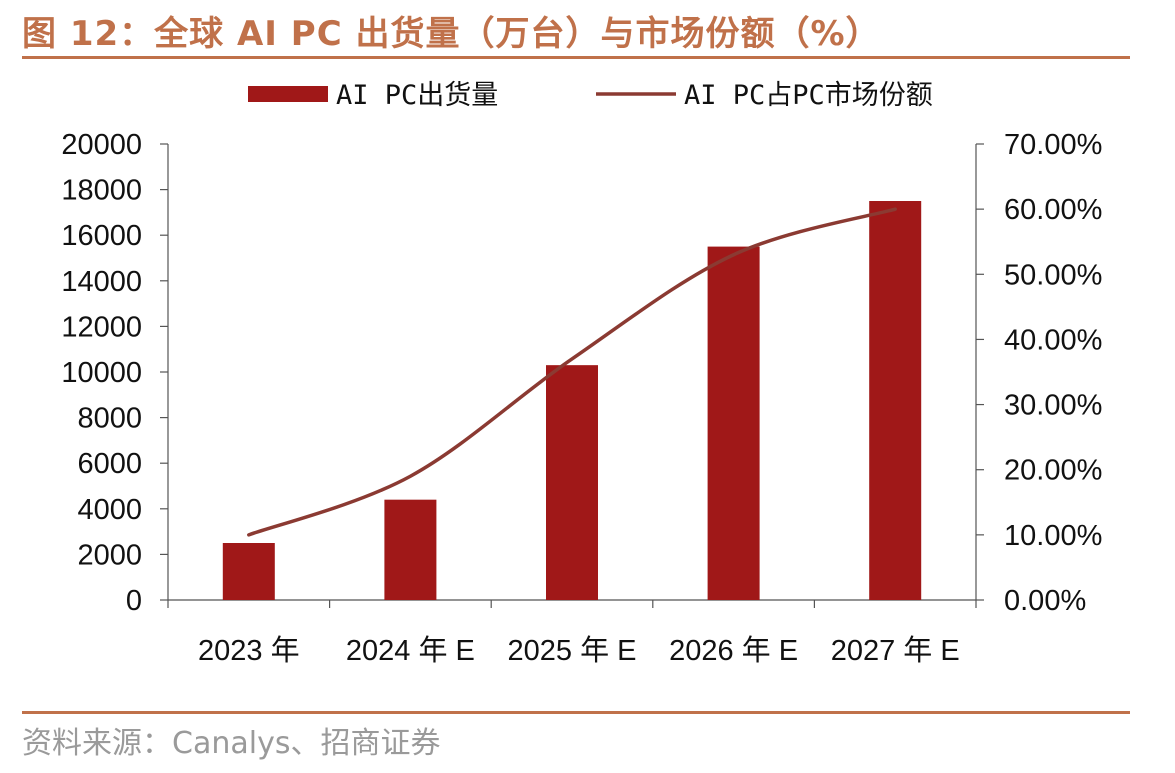  I want to click on left-tick-label: 16000, so click(101, 236).